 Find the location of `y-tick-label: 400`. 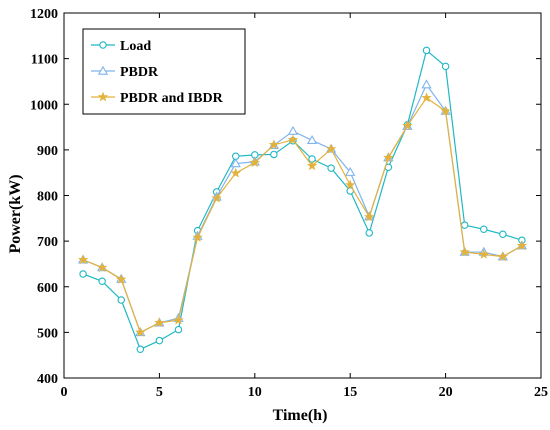

y-tick-label: 400 is located at coordinates (47, 379).